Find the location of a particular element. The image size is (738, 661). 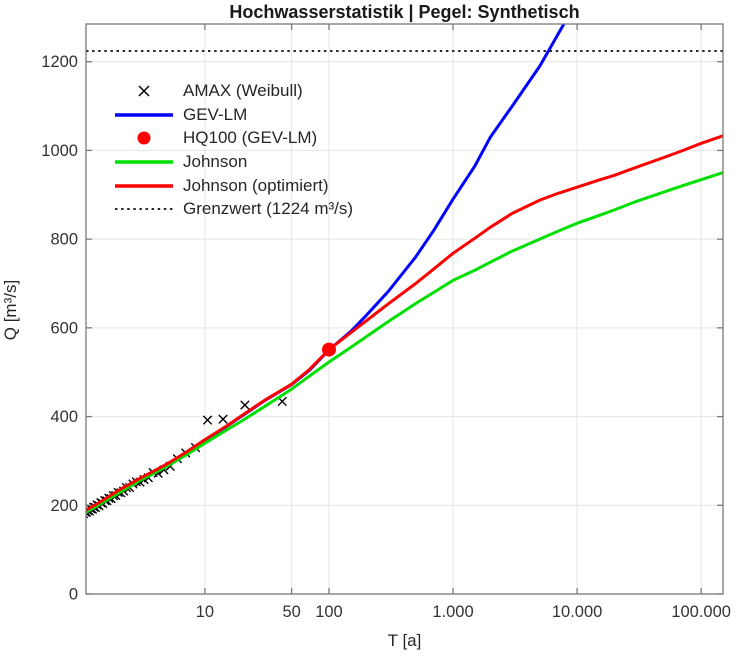

legend-label: AMAX (Weibull) is located at coordinates (243, 90).